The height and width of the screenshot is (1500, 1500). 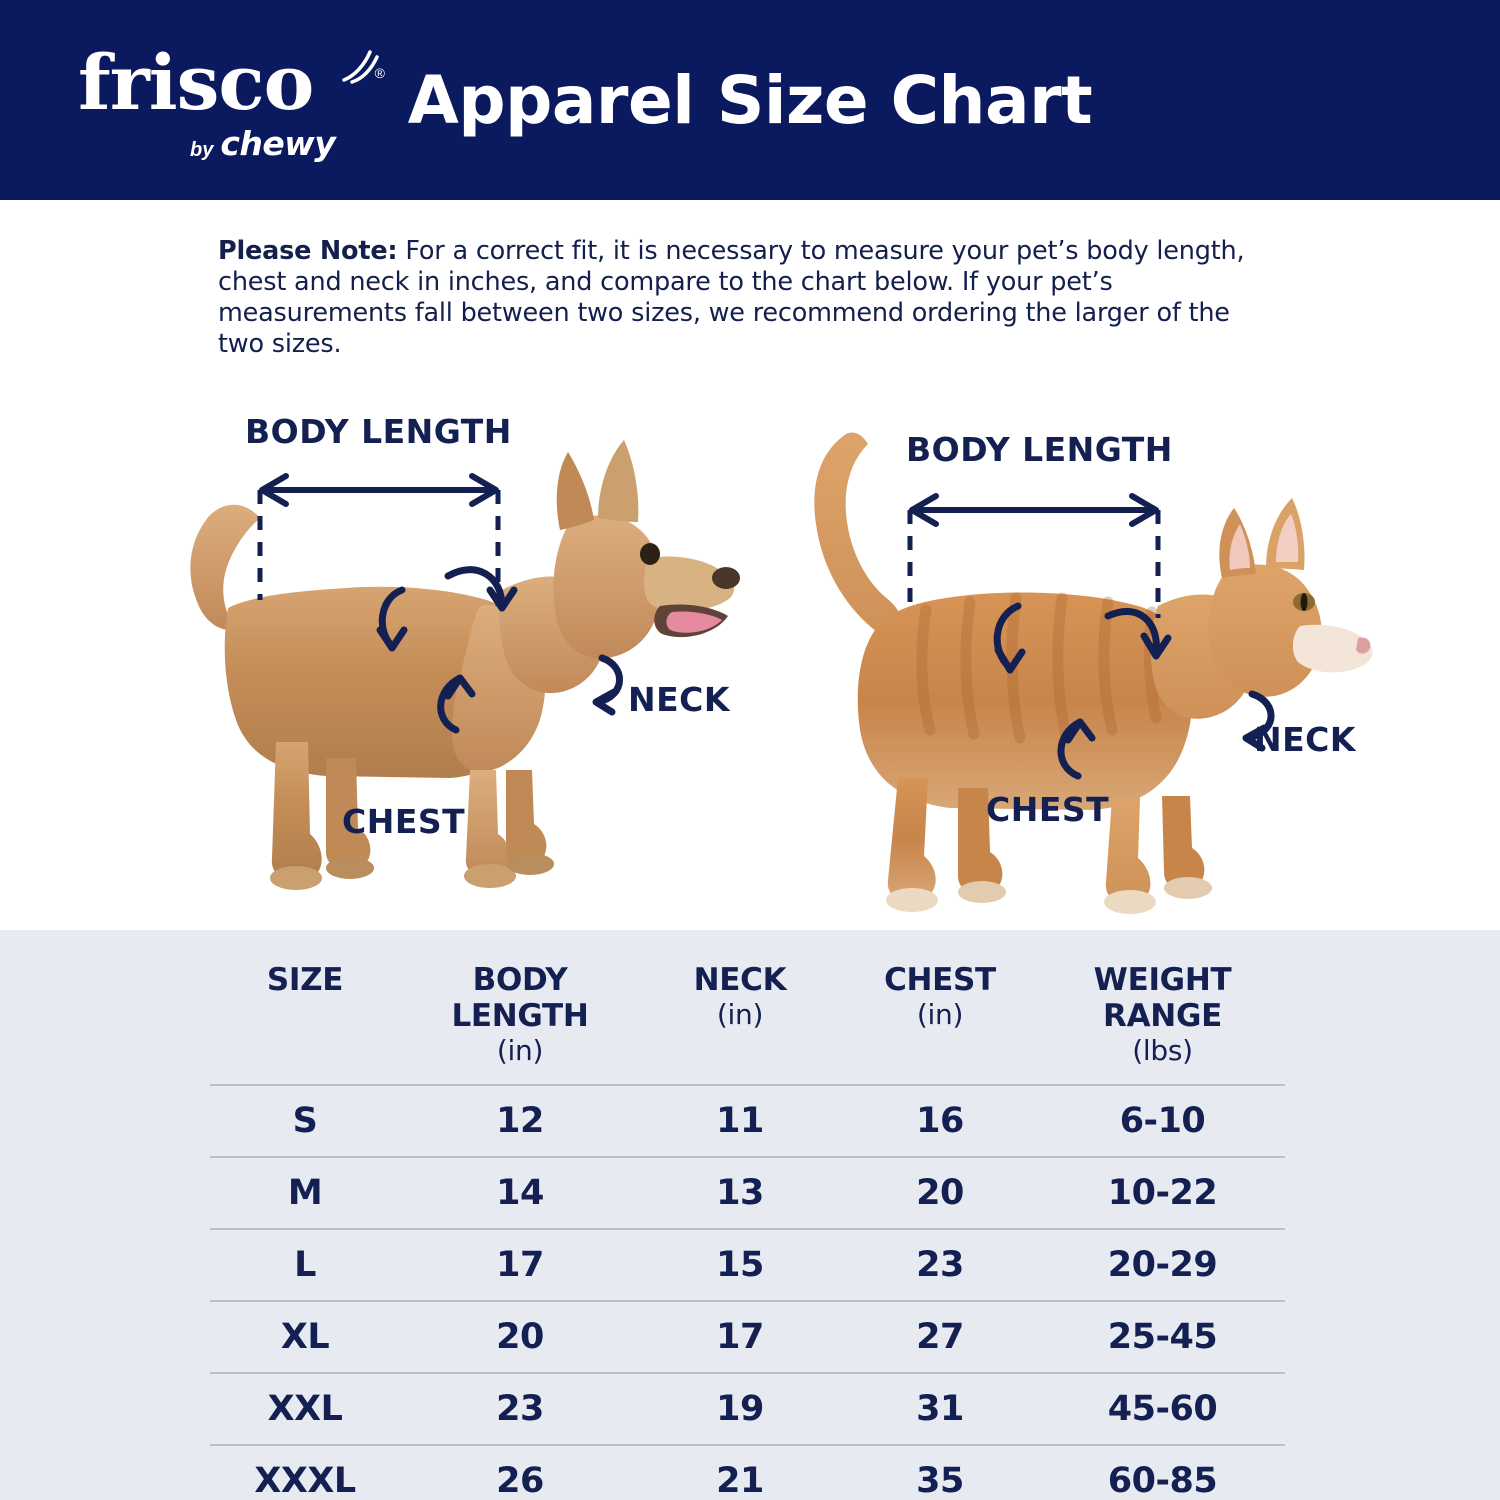 I want to click on frisco-by-chewy-logo: frisco ® by chewy, so click(x=231, y=104).